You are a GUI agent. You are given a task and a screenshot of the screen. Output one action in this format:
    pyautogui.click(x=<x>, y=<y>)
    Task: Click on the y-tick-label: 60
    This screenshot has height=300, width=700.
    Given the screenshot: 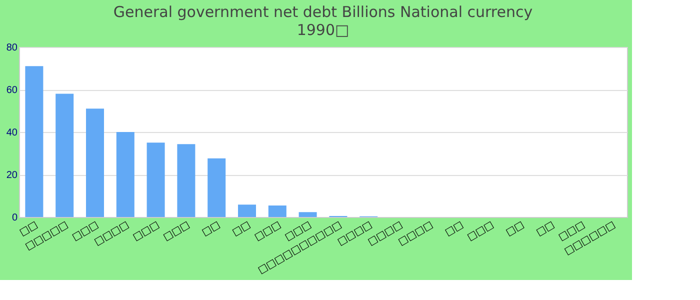 What is the action you would take?
    pyautogui.click(x=12, y=90)
    